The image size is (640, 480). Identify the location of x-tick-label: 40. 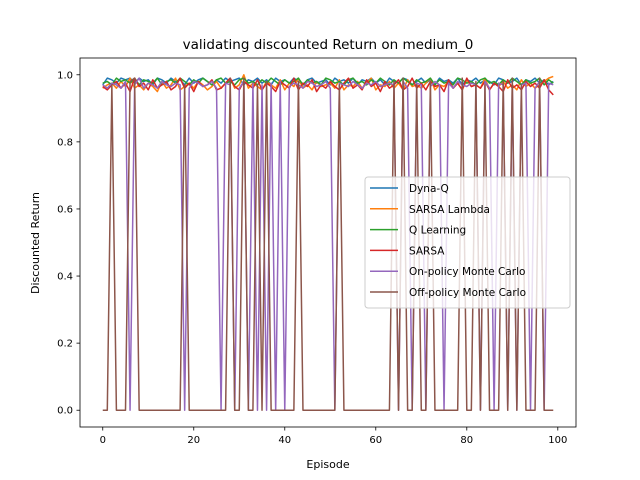
(284, 440).